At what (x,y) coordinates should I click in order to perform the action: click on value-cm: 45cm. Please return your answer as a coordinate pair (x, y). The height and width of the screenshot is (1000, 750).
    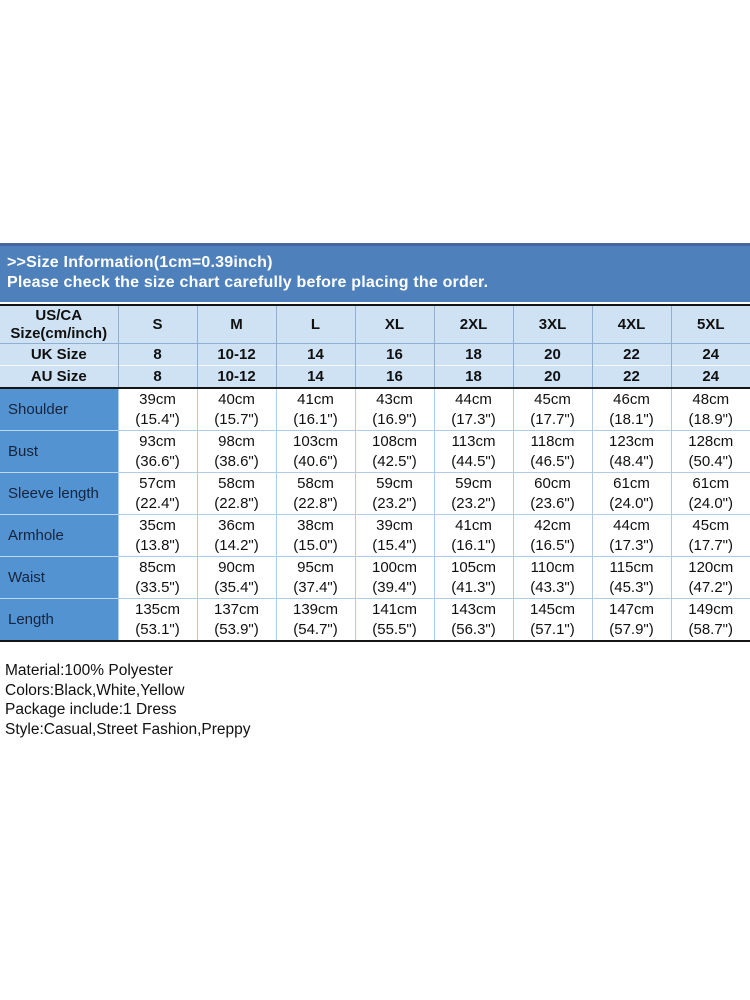
    Looking at the image, I should click on (711, 525).